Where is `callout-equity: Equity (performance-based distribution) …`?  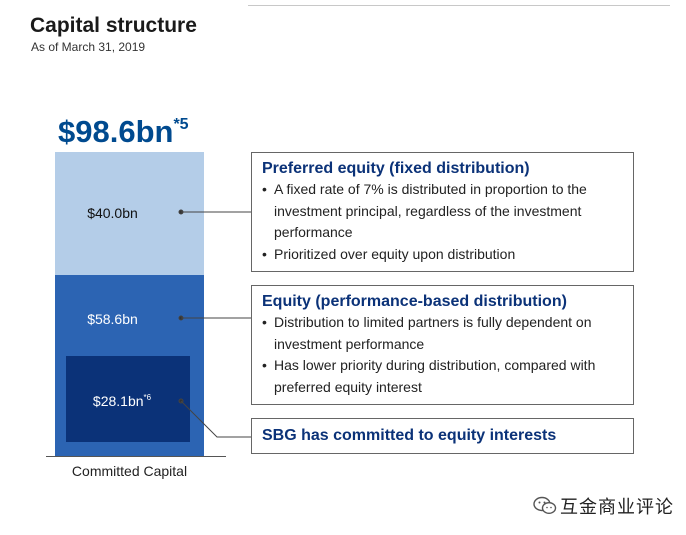 callout-equity: Equity (performance-based distribution) … is located at coordinates (442, 345).